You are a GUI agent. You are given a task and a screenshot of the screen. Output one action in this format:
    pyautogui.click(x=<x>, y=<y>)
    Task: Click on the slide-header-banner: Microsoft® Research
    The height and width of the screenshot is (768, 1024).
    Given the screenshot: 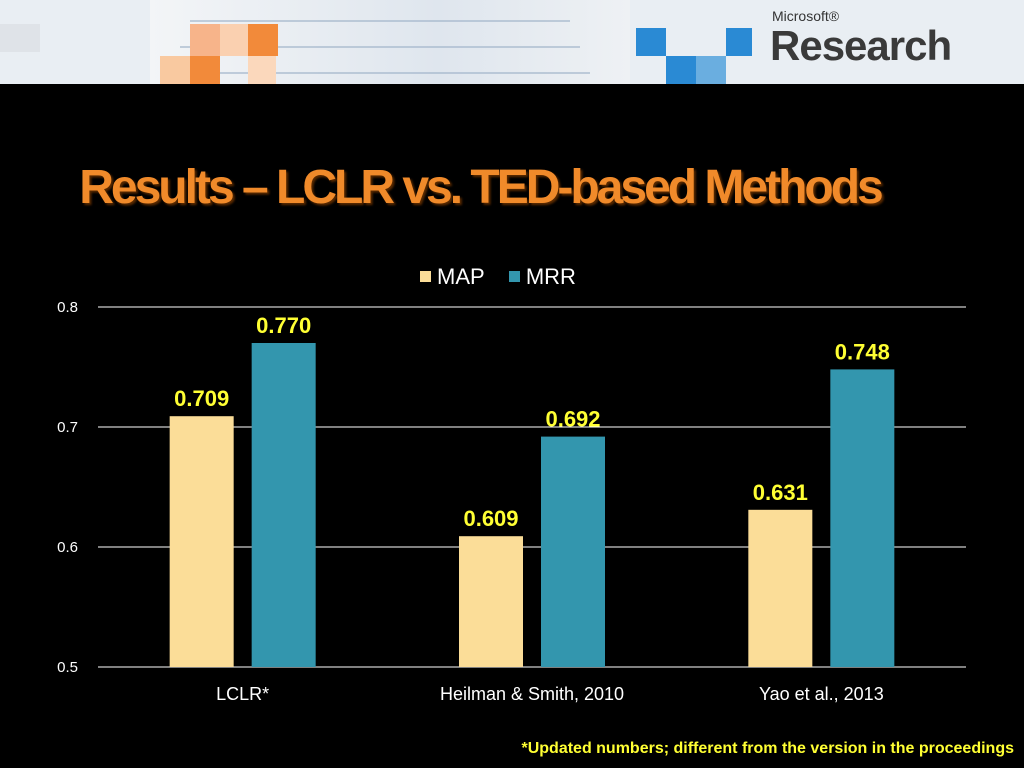 What is the action you would take?
    pyautogui.click(x=512, y=42)
    